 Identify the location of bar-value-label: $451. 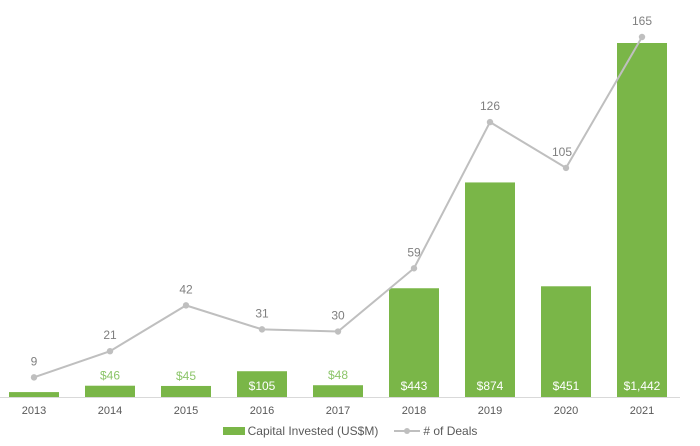
(566, 386).